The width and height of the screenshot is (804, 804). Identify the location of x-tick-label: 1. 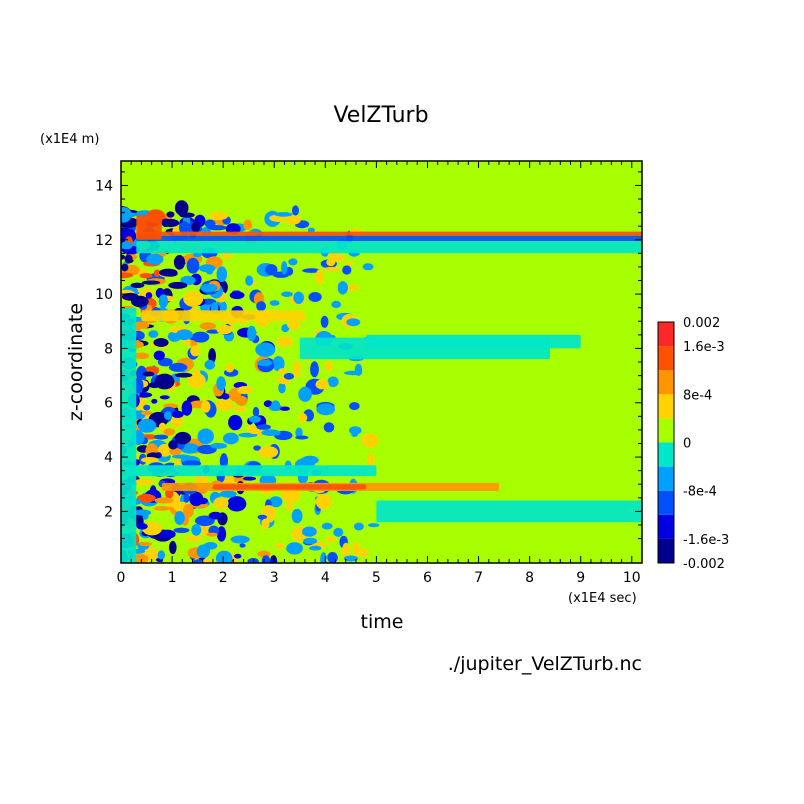
(172, 578).